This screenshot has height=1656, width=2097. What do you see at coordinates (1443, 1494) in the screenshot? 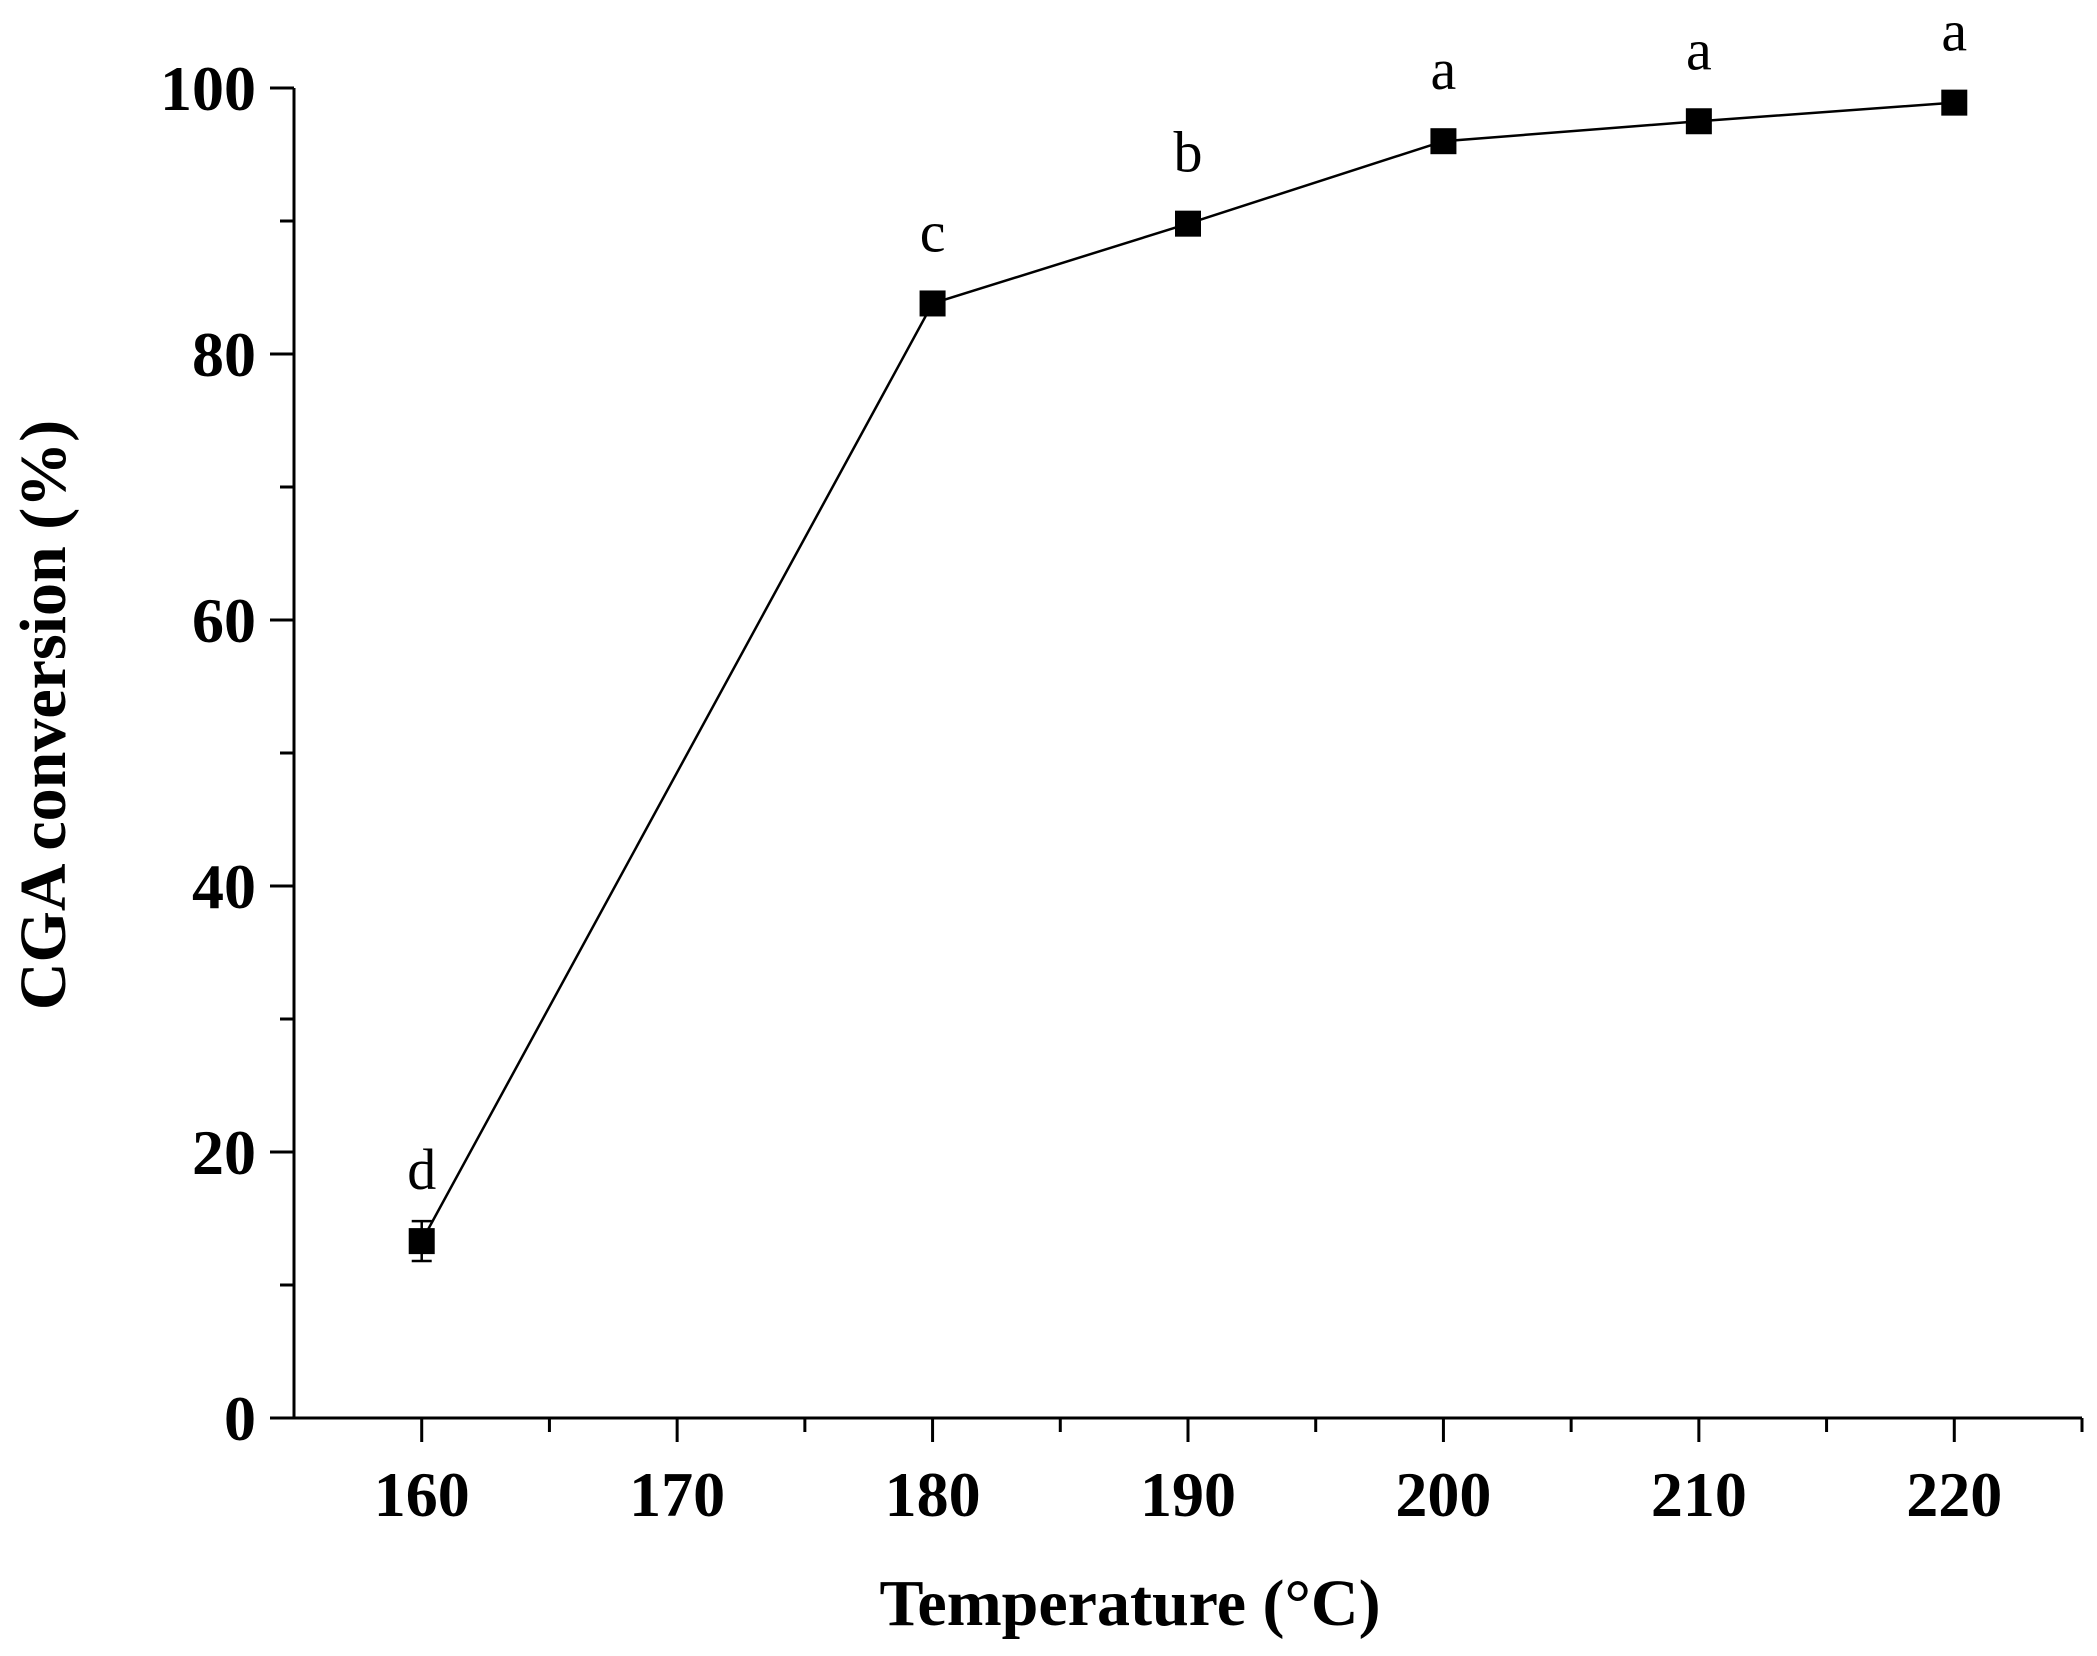
I see `x-tick-label: 200` at bounding box center [1443, 1494].